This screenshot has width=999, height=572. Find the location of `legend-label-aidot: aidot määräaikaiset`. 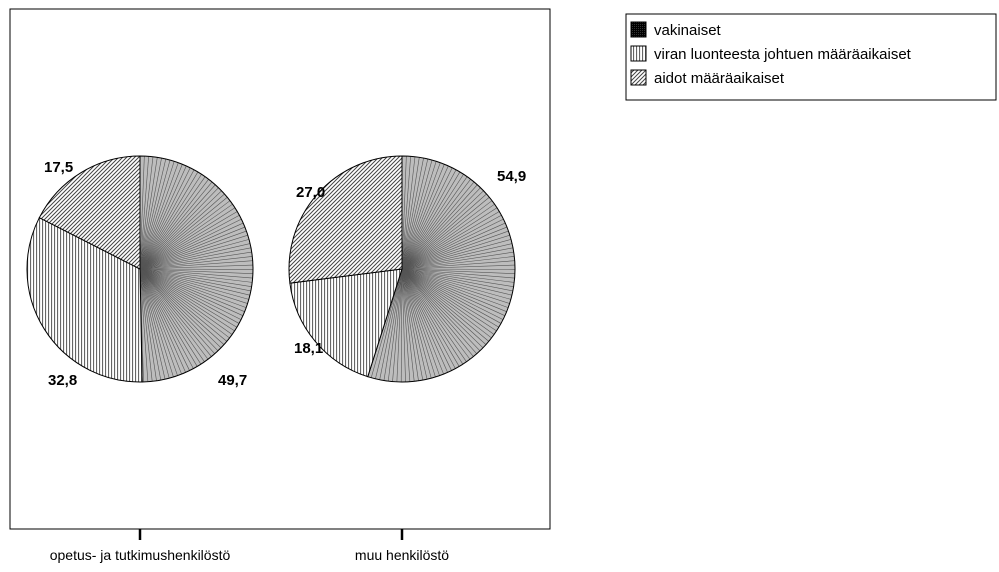

legend-label-aidot: aidot määräaikaiset is located at coordinates (719, 78).